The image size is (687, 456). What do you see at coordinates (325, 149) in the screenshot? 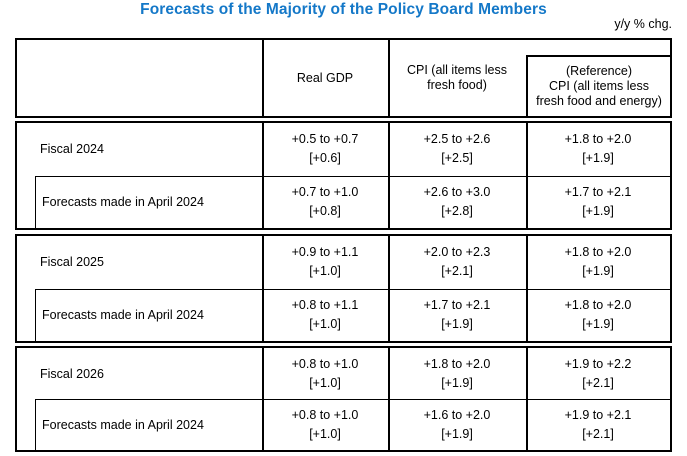
I see `real-gdp-cell: +0.5 to +0.7 [+0.6]` at bounding box center [325, 149].